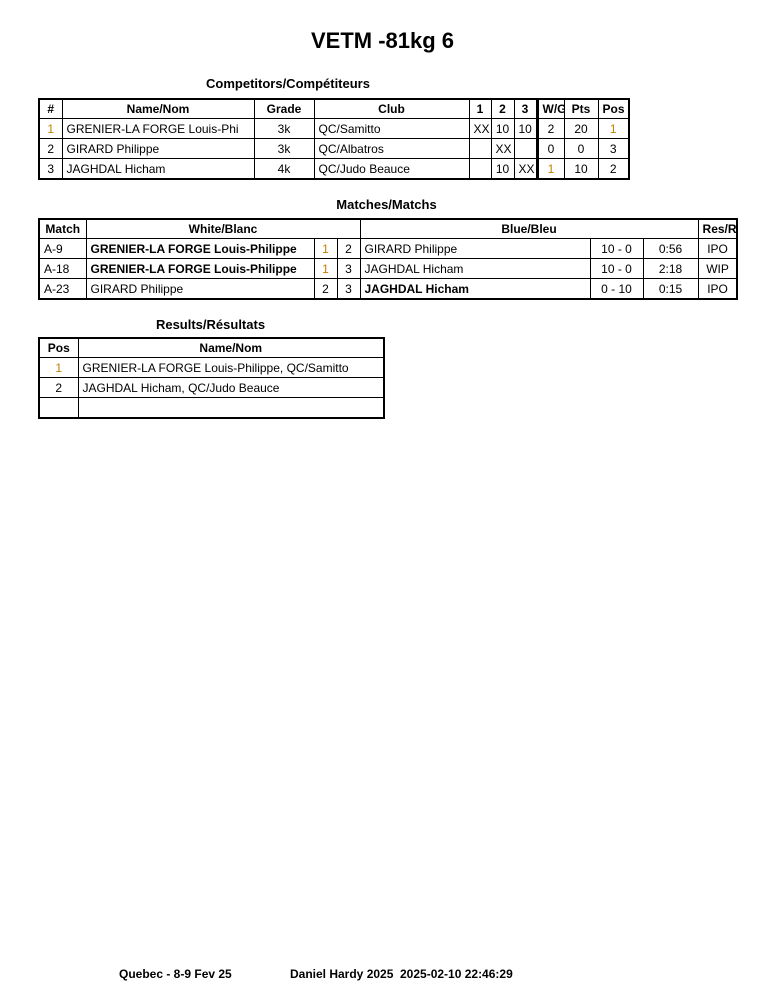 The width and height of the screenshot is (765, 990). What do you see at coordinates (391, 108) in the screenshot?
I see `column-header: Club` at bounding box center [391, 108].